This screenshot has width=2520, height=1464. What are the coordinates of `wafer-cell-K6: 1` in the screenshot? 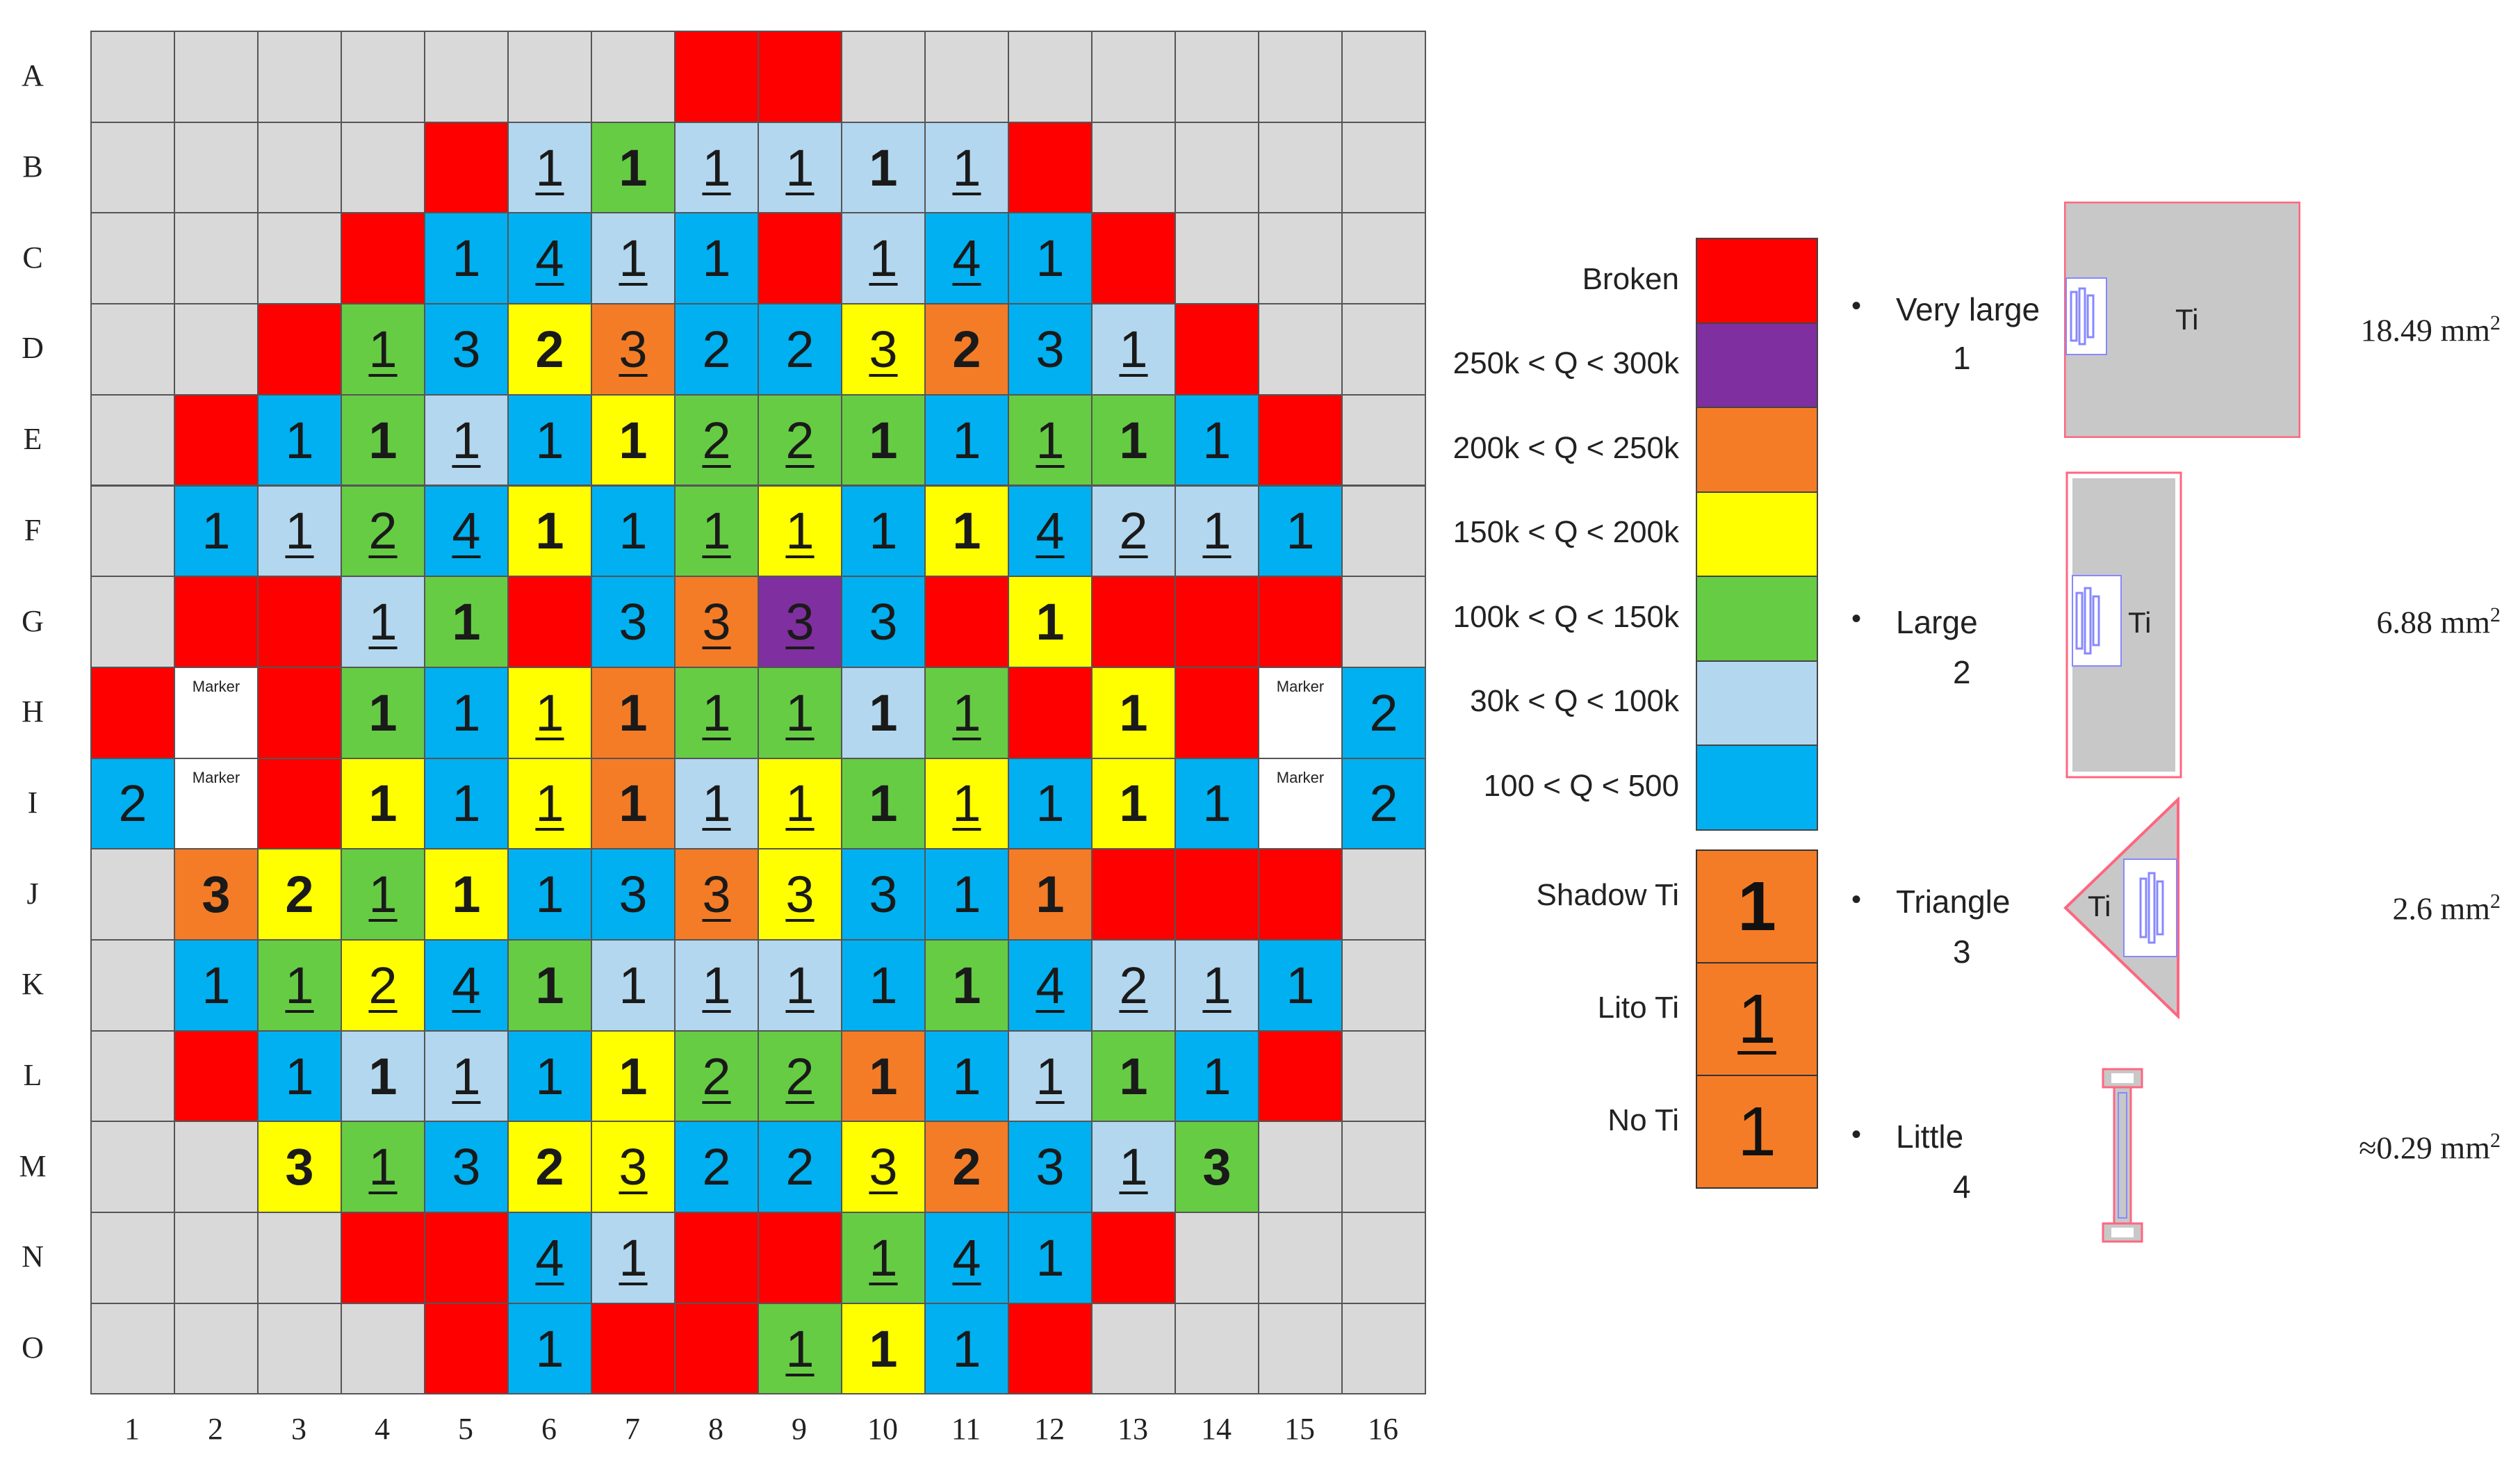 It's located at (550, 986).